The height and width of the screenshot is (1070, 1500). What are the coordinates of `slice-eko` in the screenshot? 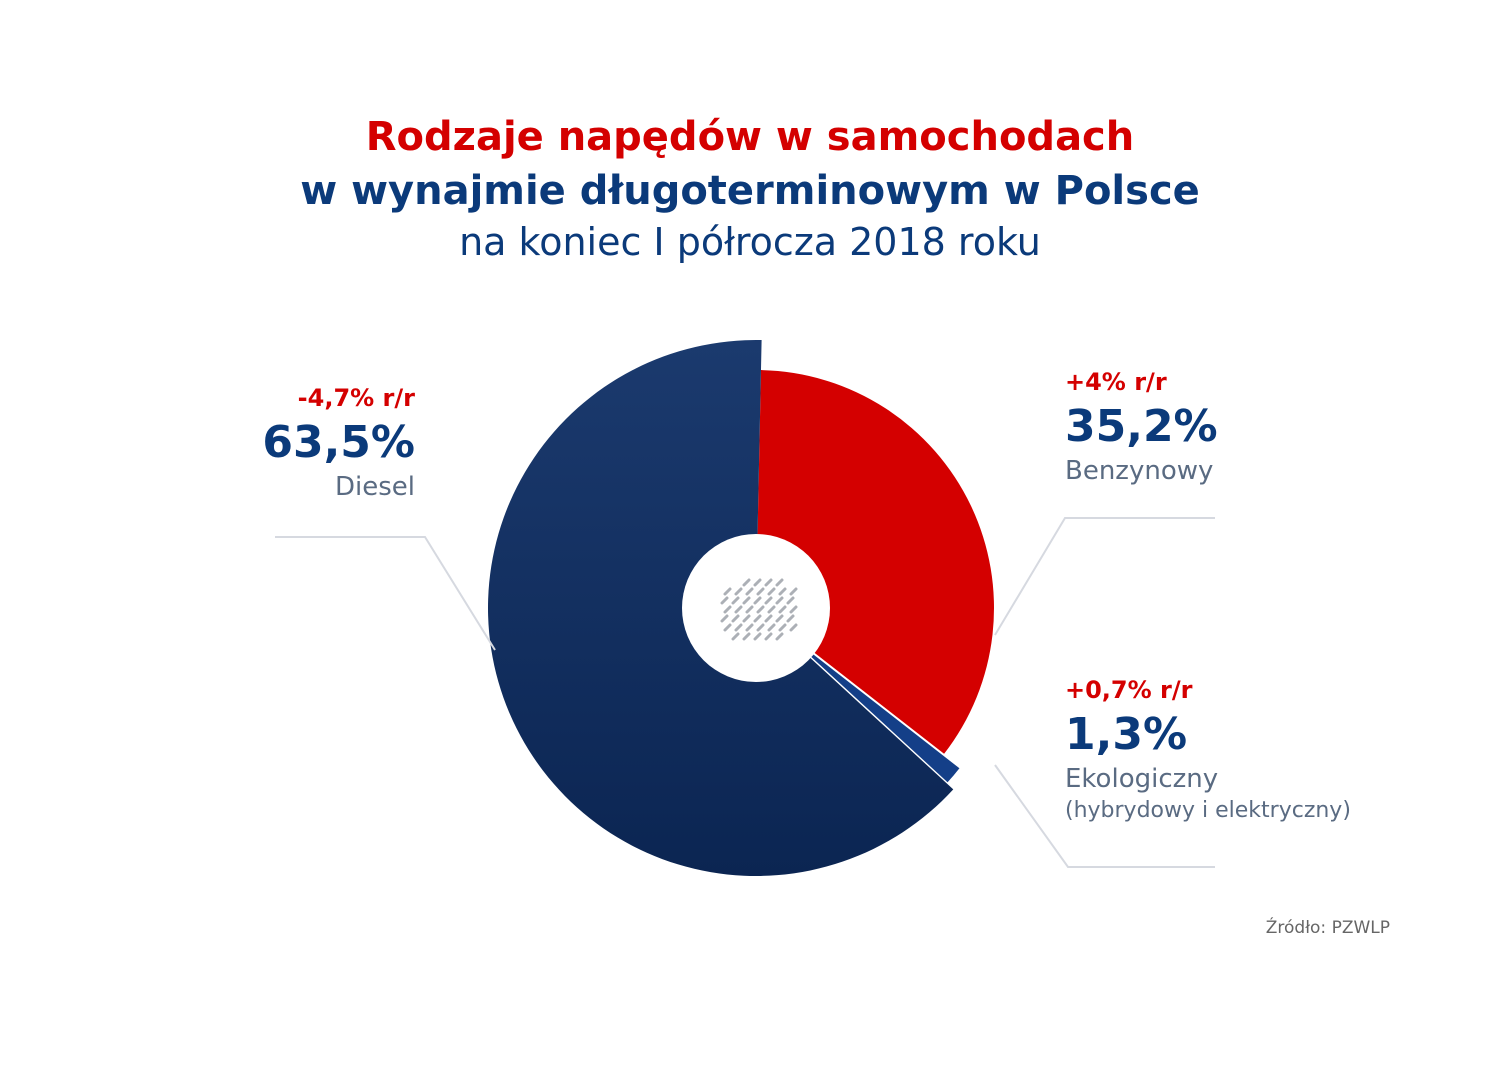 It's located at (862, 699).